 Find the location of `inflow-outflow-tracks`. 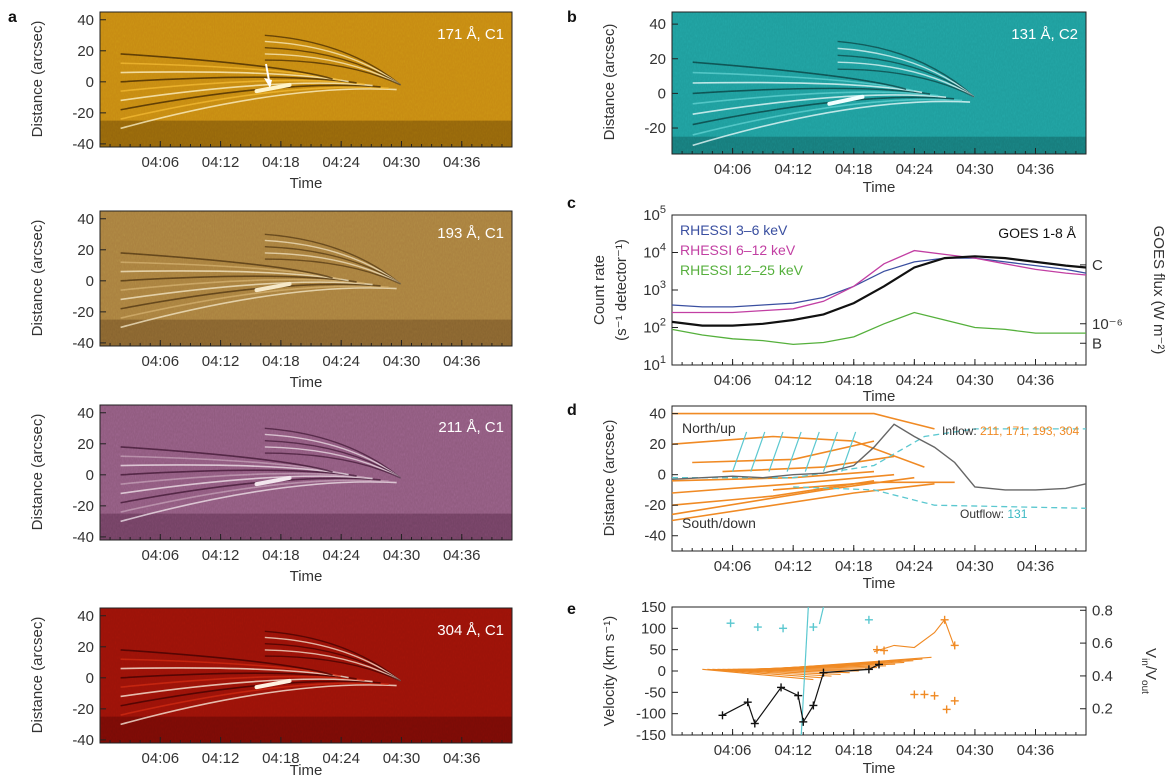

inflow-outflow-tracks is located at coordinates (879, 467).